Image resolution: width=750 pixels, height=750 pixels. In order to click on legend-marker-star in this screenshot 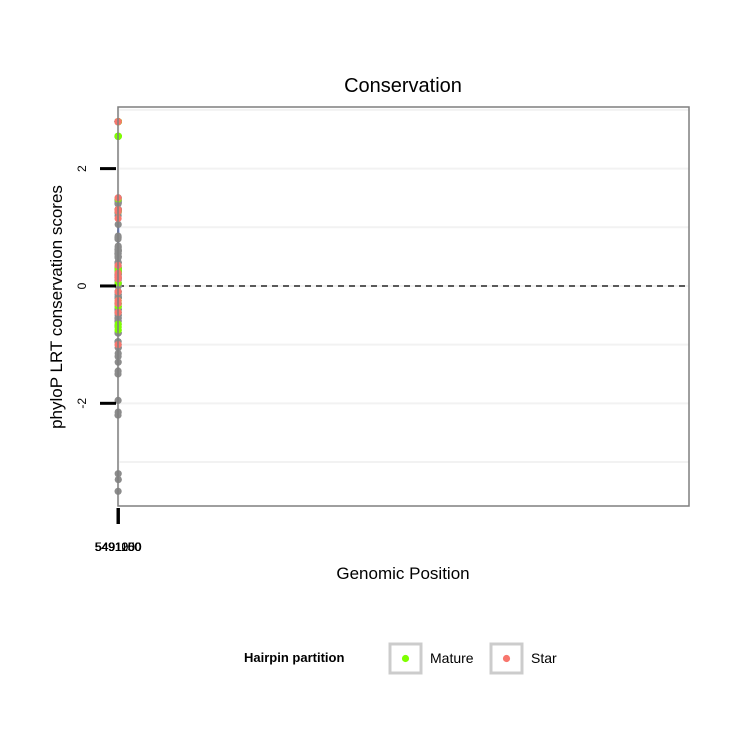, I will do `click(506, 658)`.